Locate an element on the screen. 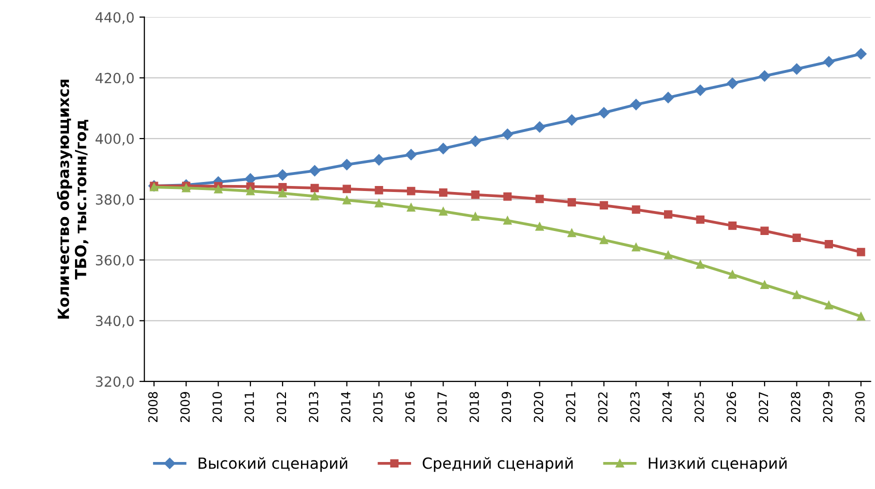  y-tick-label: 320,0 is located at coordinates (115, 382).